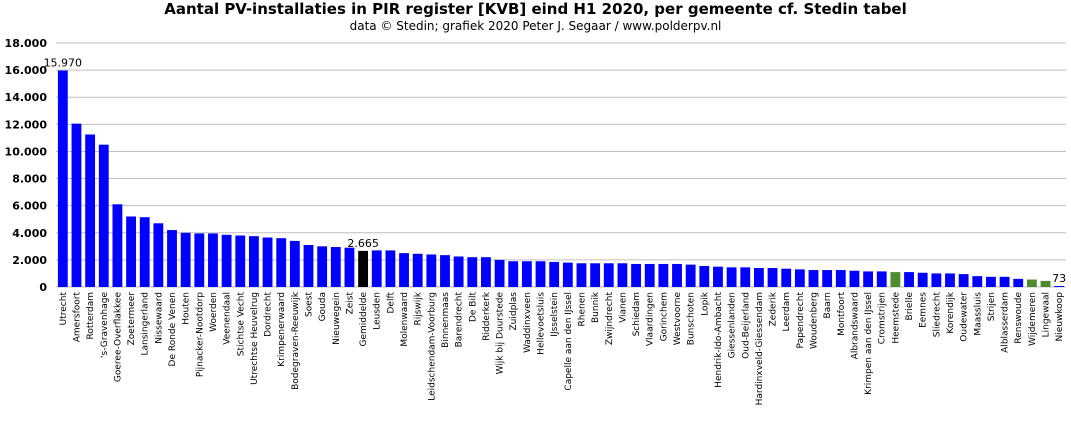 The image size is (1071, 421). Describe the element at coordinates (937, 315) in the screenshot. I see `x-tick-label: Sliedrecht` at that location.